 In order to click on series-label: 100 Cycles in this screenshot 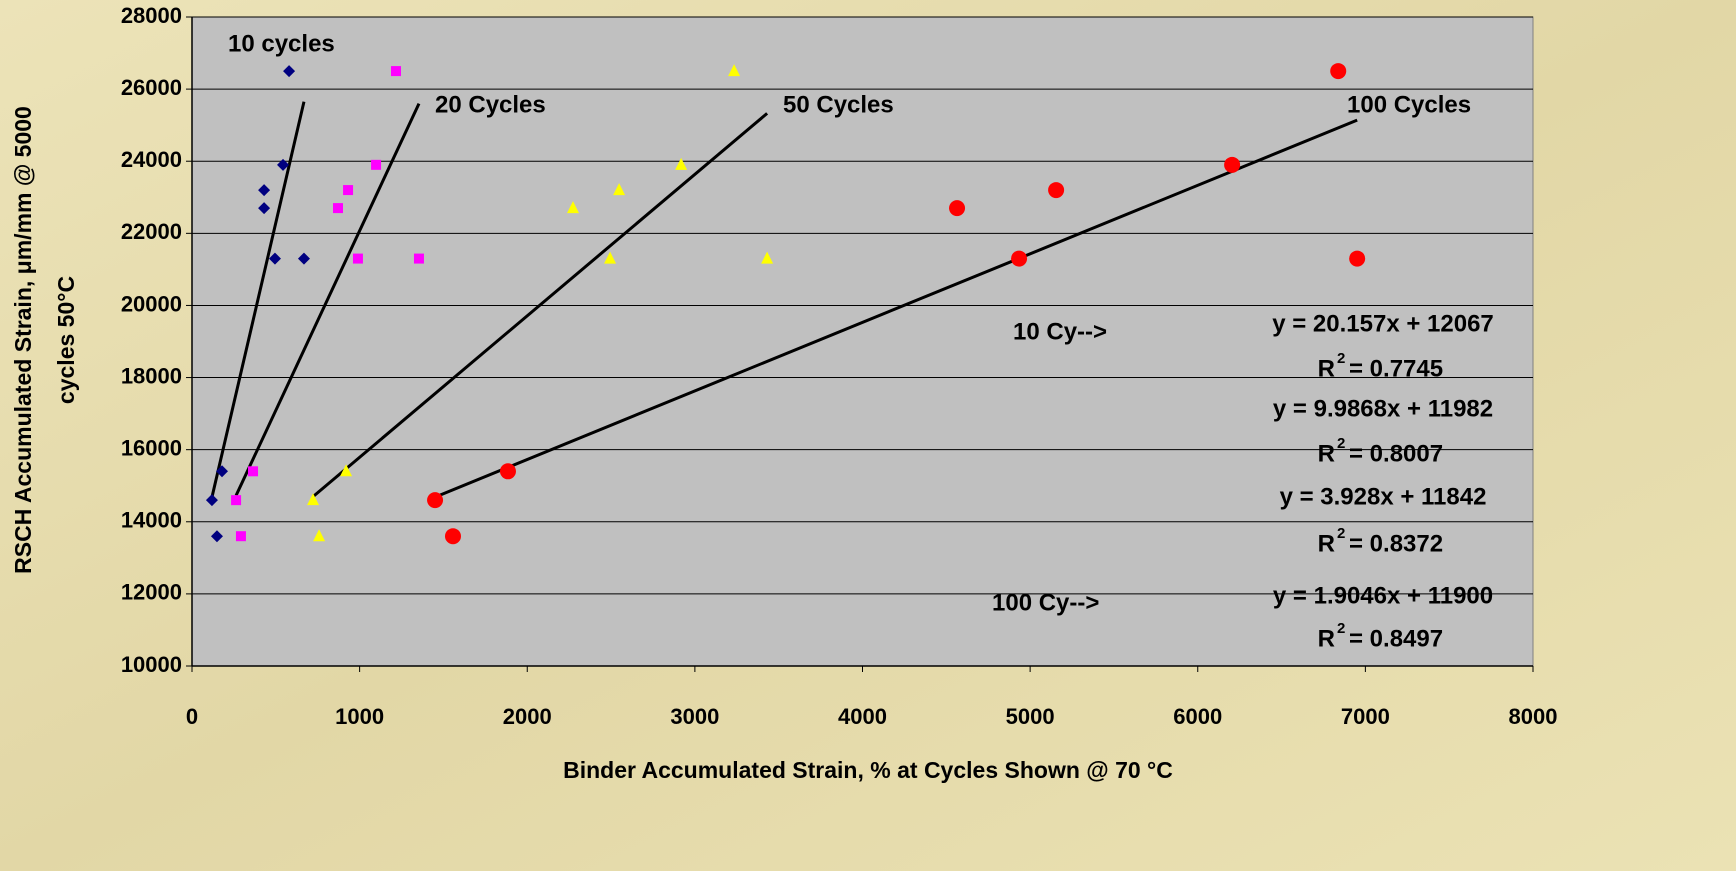, I will do `click(1409, 104)`.